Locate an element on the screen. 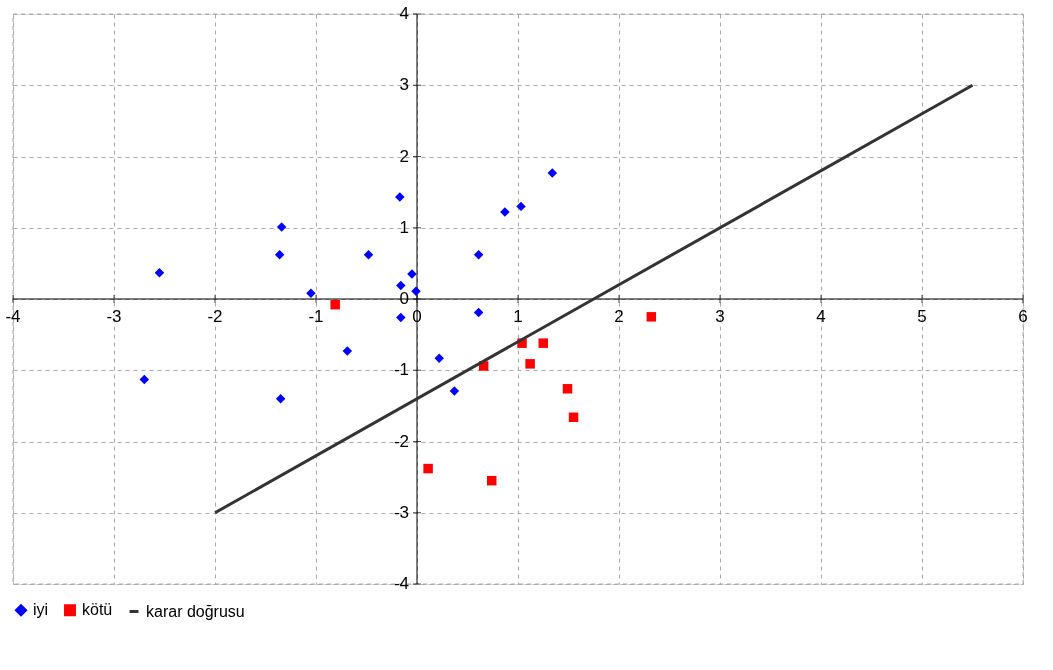 The width and height of the screenshot is (1053, 670). y-tick-label: -2 is located at coordinates (401, 441).